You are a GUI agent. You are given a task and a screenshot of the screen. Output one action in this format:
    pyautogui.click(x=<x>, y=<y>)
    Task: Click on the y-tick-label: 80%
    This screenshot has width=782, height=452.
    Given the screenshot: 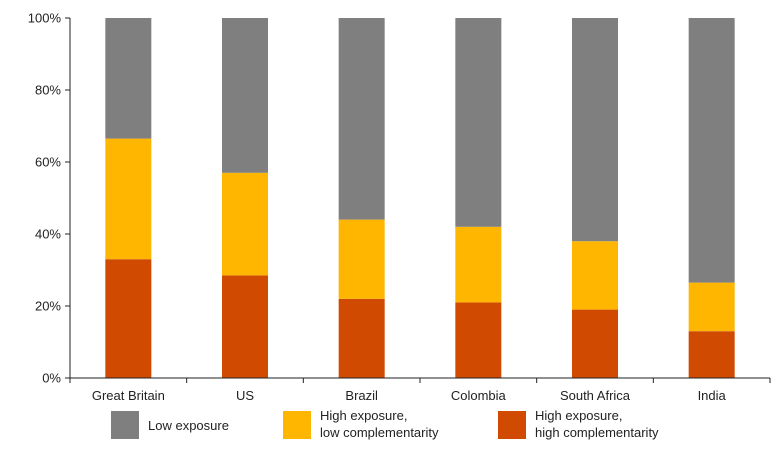 What is the action you would take?
    pyautogui.click(x=48, y=90)
    